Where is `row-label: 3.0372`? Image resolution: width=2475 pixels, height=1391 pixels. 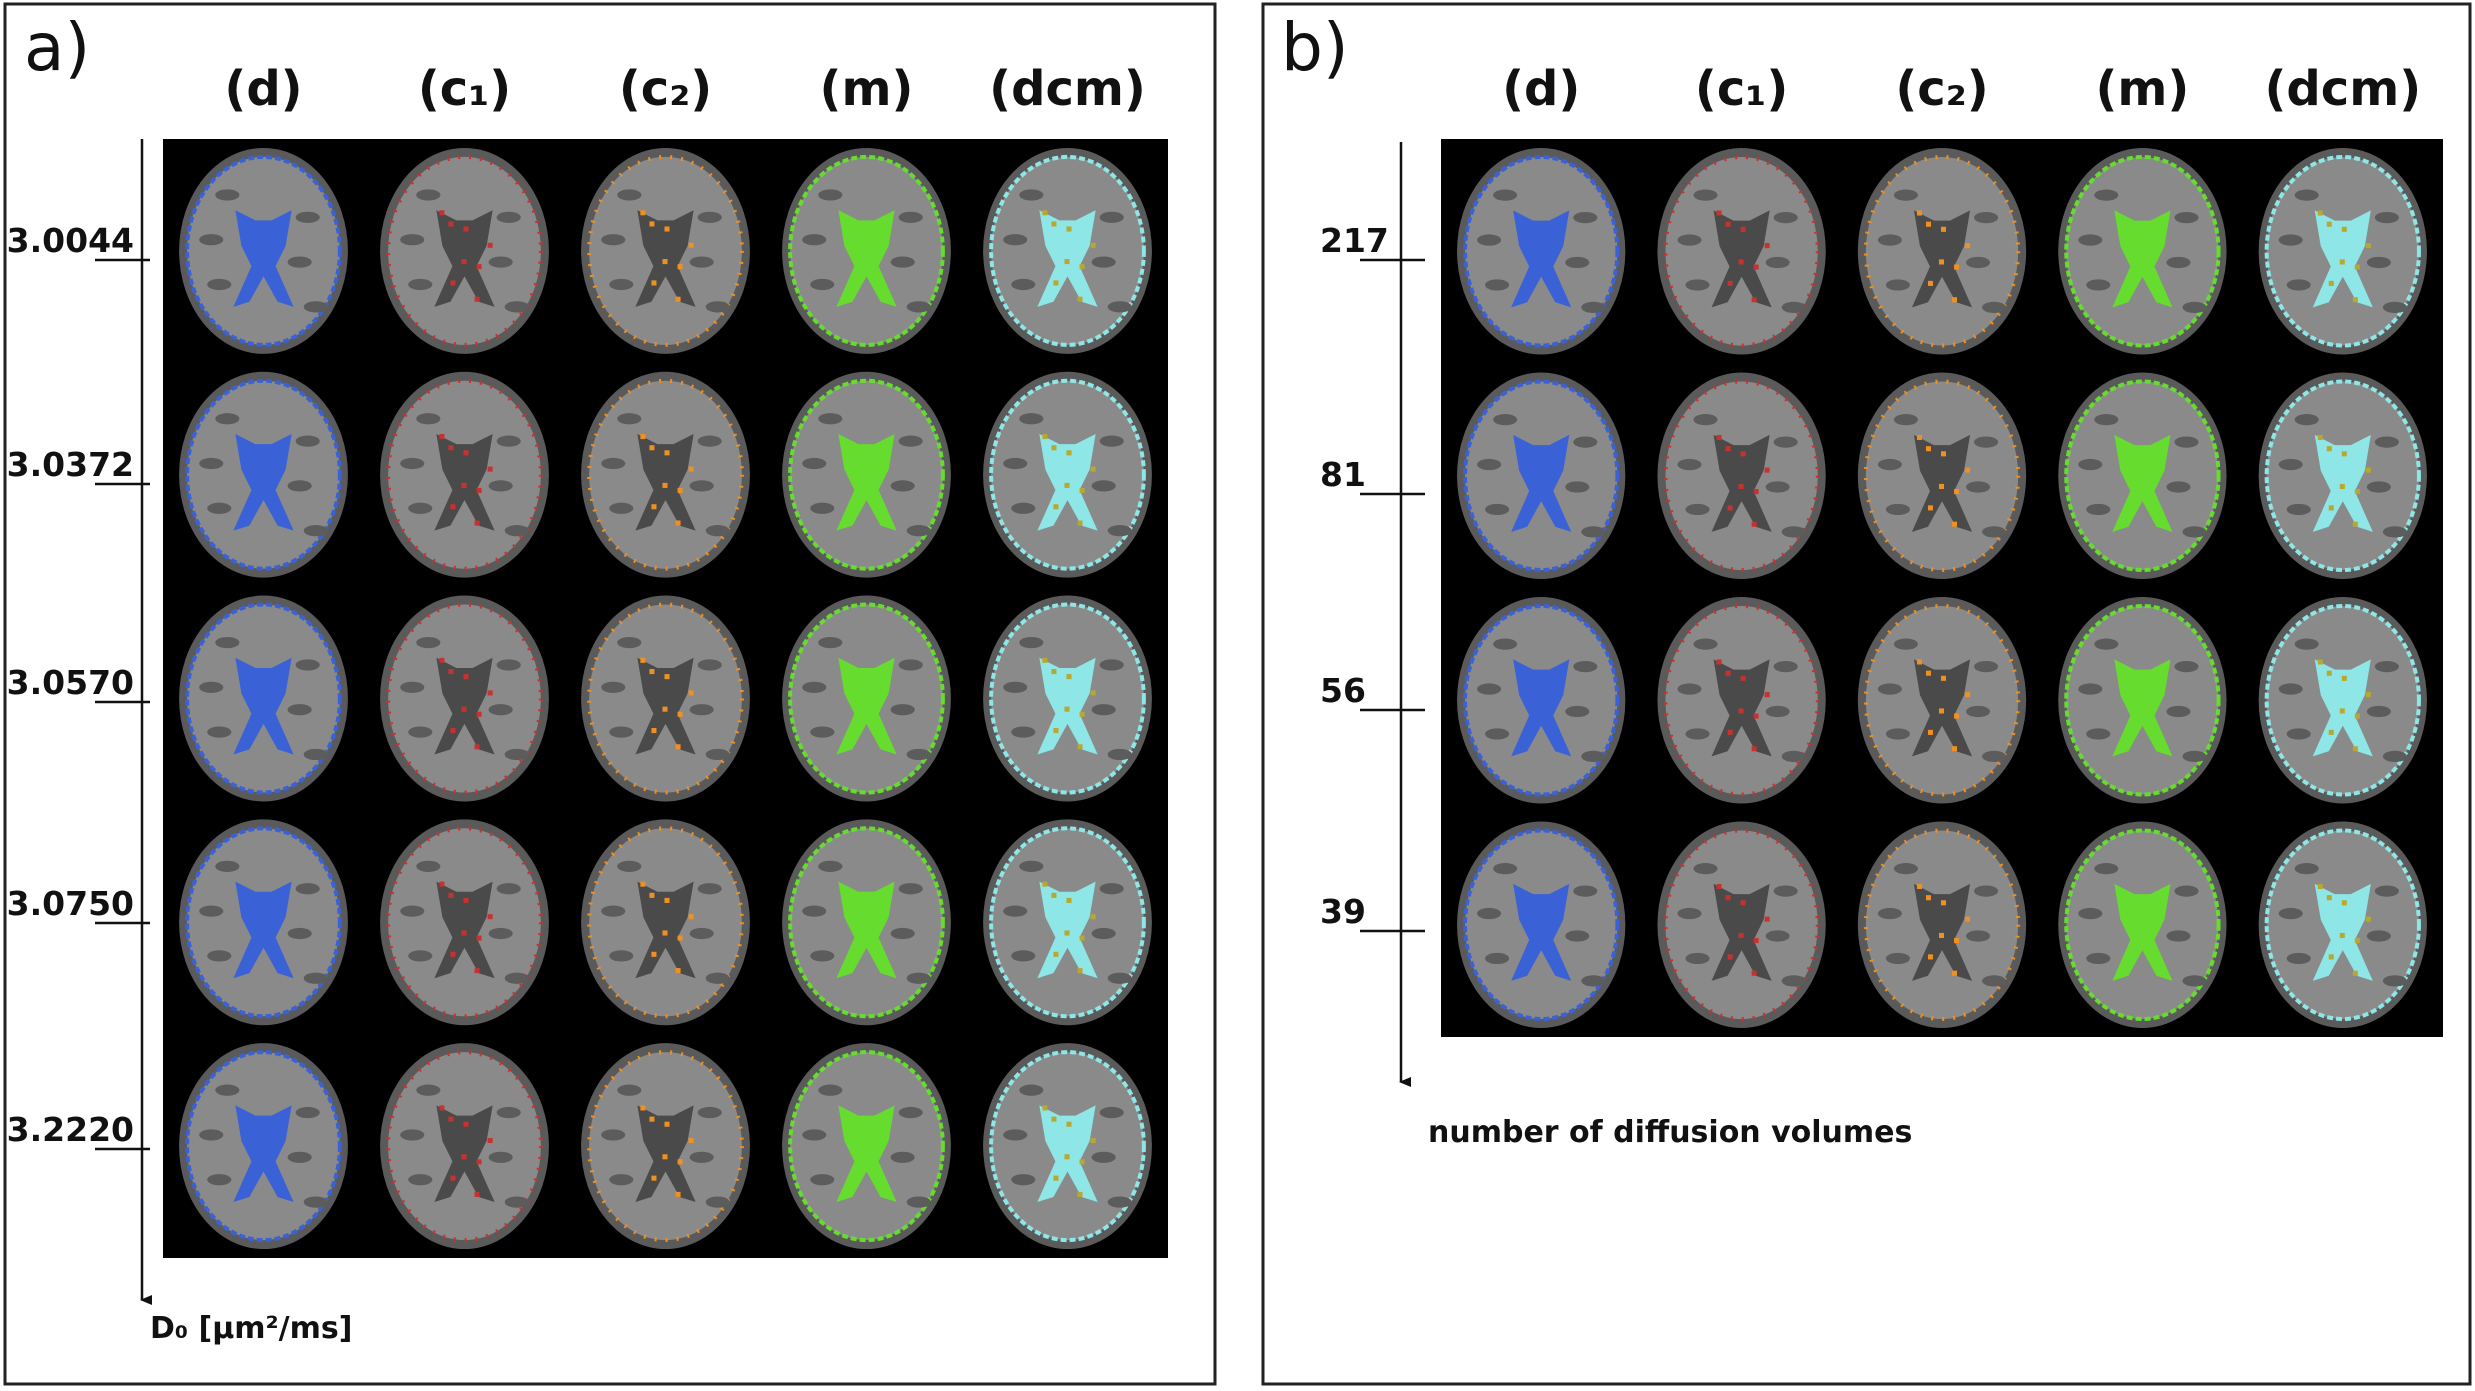 row-label: 3.0372 is located at coordinates (70, 464).